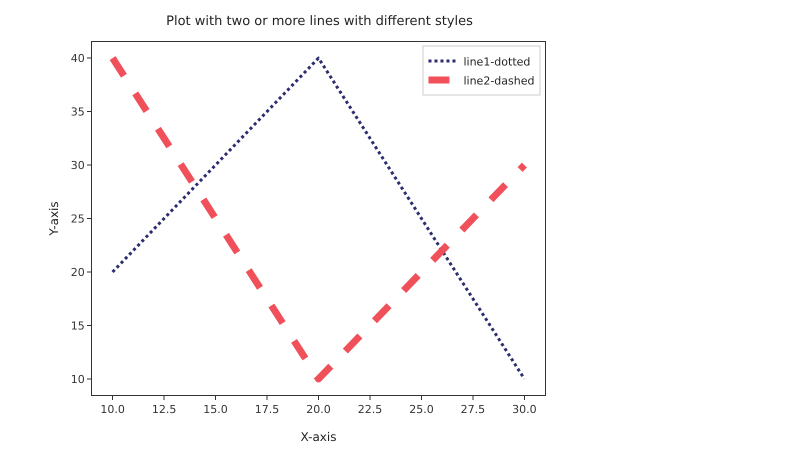 The image size is (789, 459). Describe the element at coordinates (77, 379) in the screenshot. I see `y-tick-label: 10` at that location.